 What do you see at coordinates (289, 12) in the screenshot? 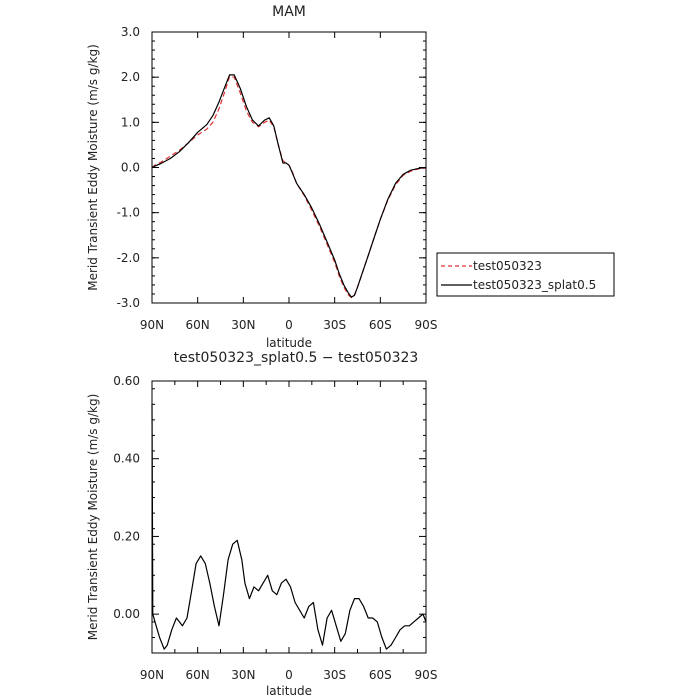
I see `top-chart-title: MAM` at bounding box center [289, 12].